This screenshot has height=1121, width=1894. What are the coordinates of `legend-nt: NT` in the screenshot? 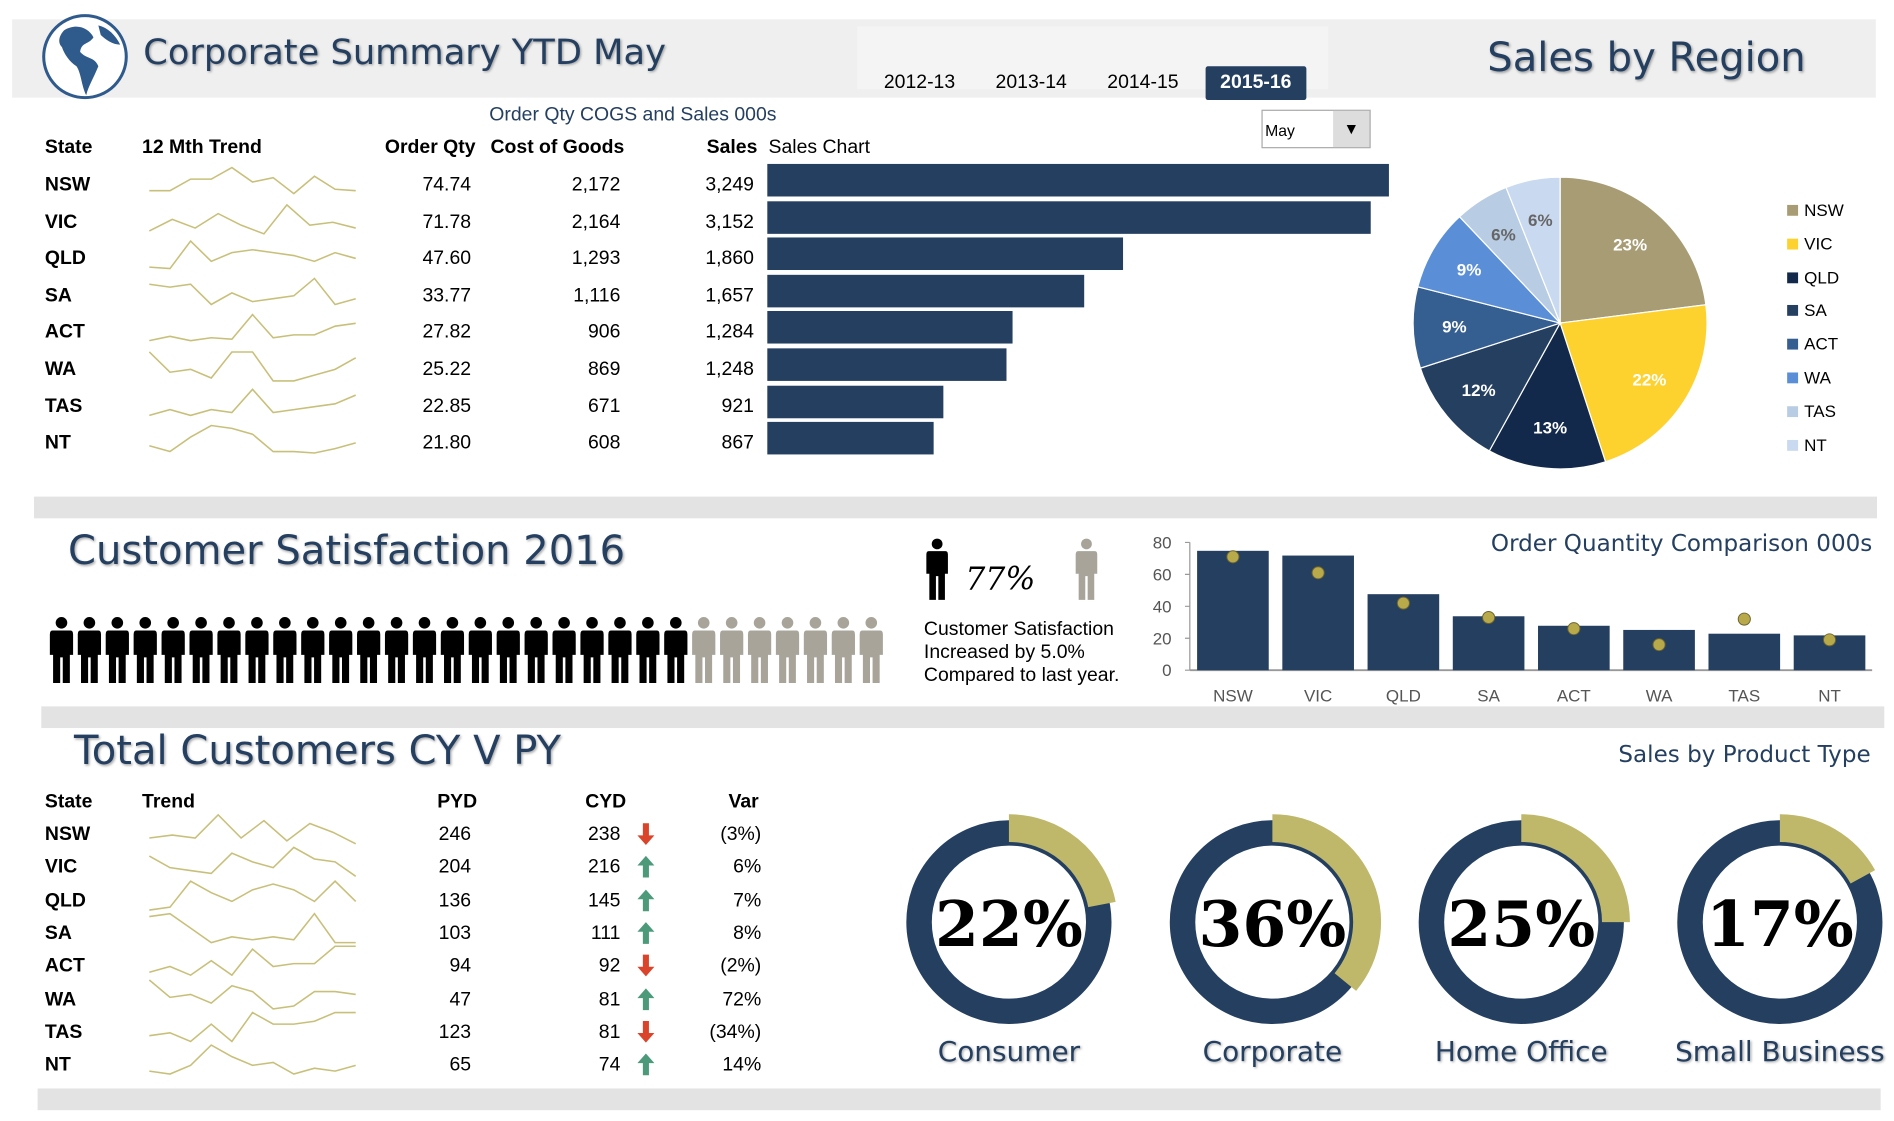 It's located at (1807, 444).